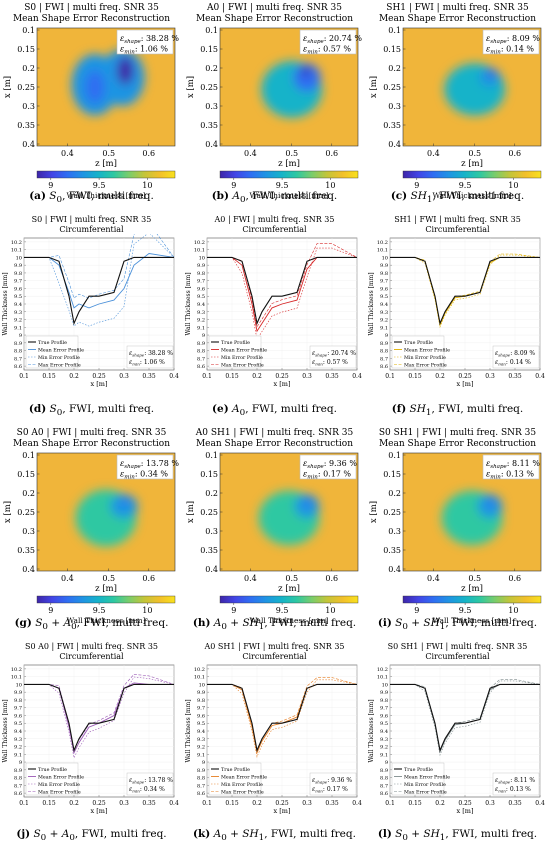 This screenshot has width=550, height=850. What do you see at coordinates (120, 834) in the screenshot?
I see `caption-rest: , FWI, multi freq.` at bounding box center [120, 834].